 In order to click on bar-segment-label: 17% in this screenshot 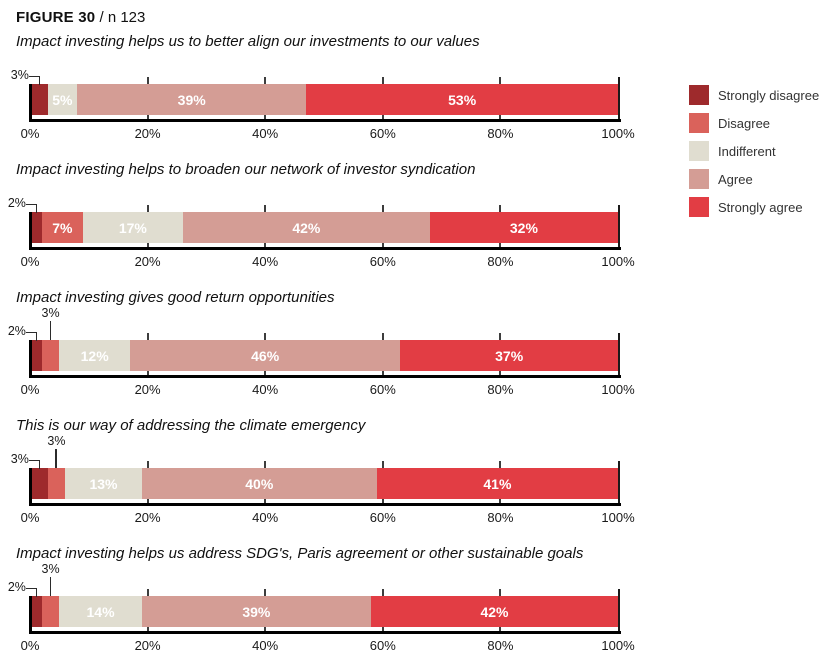, I will do `click(132, 227)`.